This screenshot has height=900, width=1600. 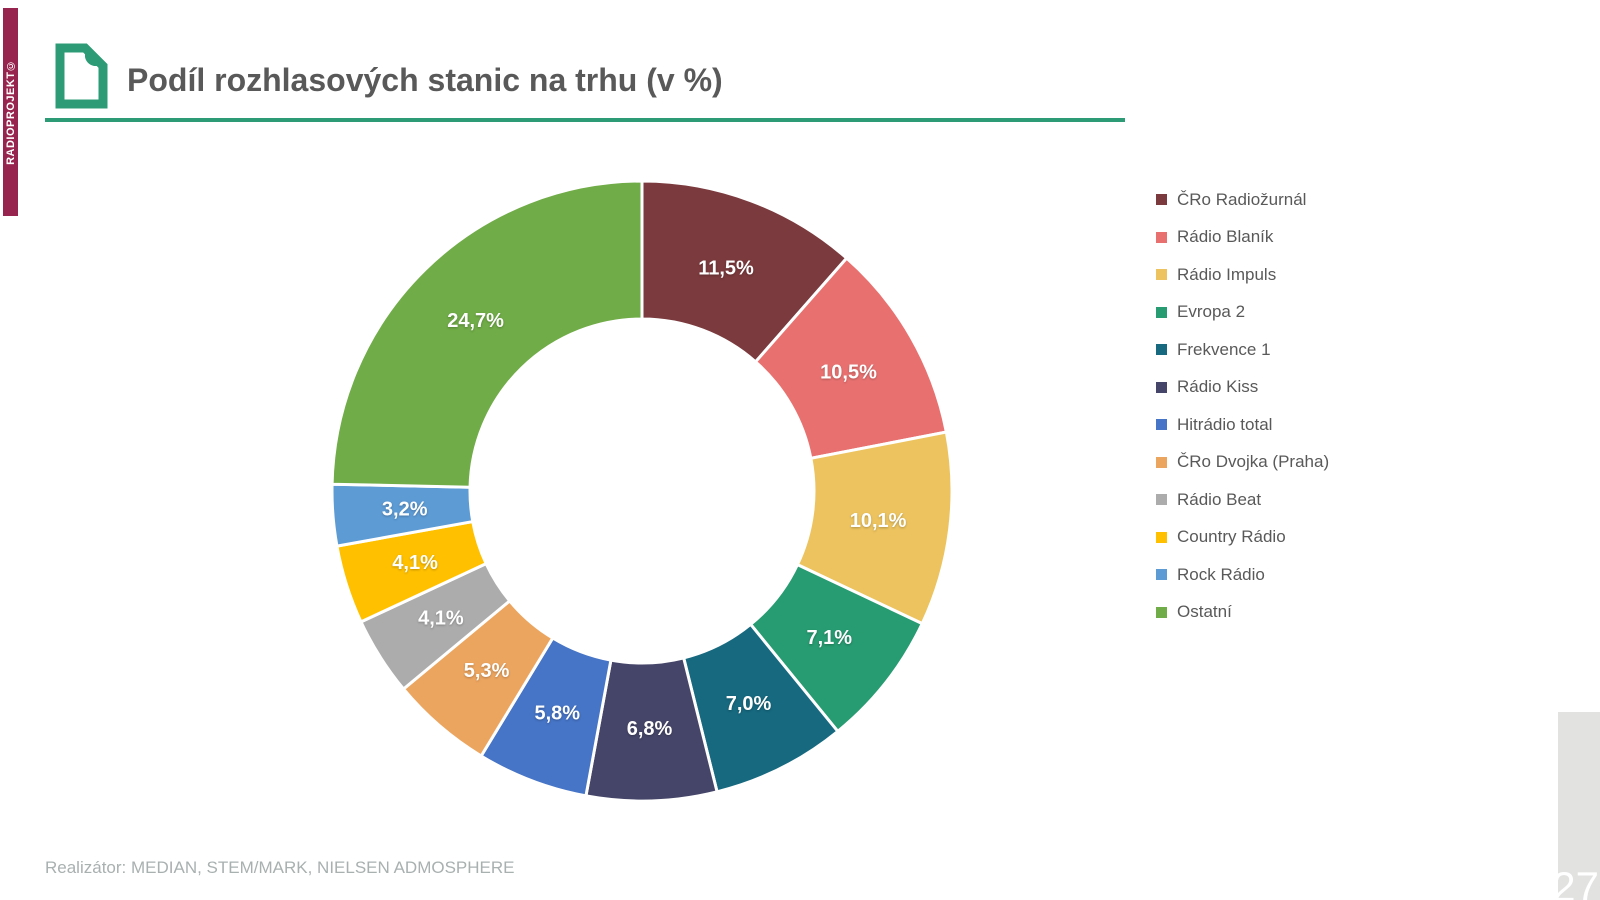 What do you see at coordinates (487, 671) in the screenshot?
I see `slice-label: 5,3%` at bounding box center [487, 671].